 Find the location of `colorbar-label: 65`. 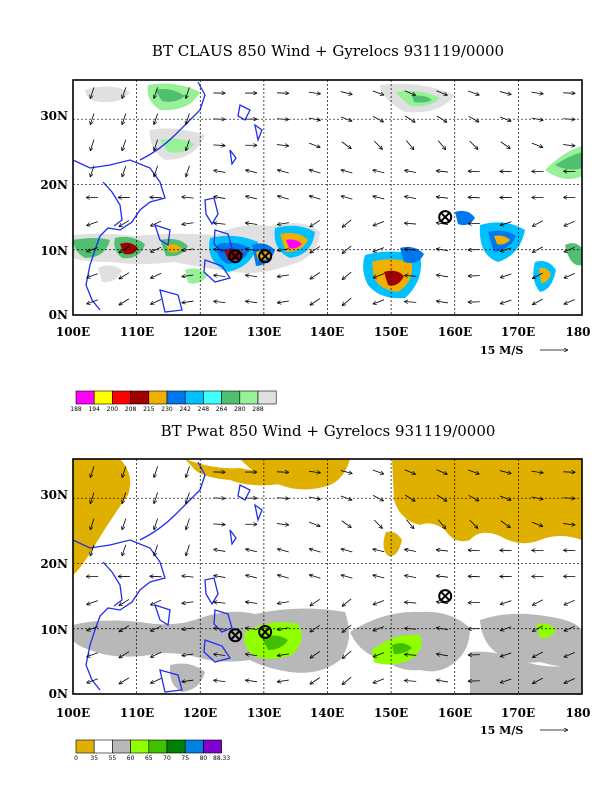

colorbar-label: 65 is located at coordinates (149, 758).